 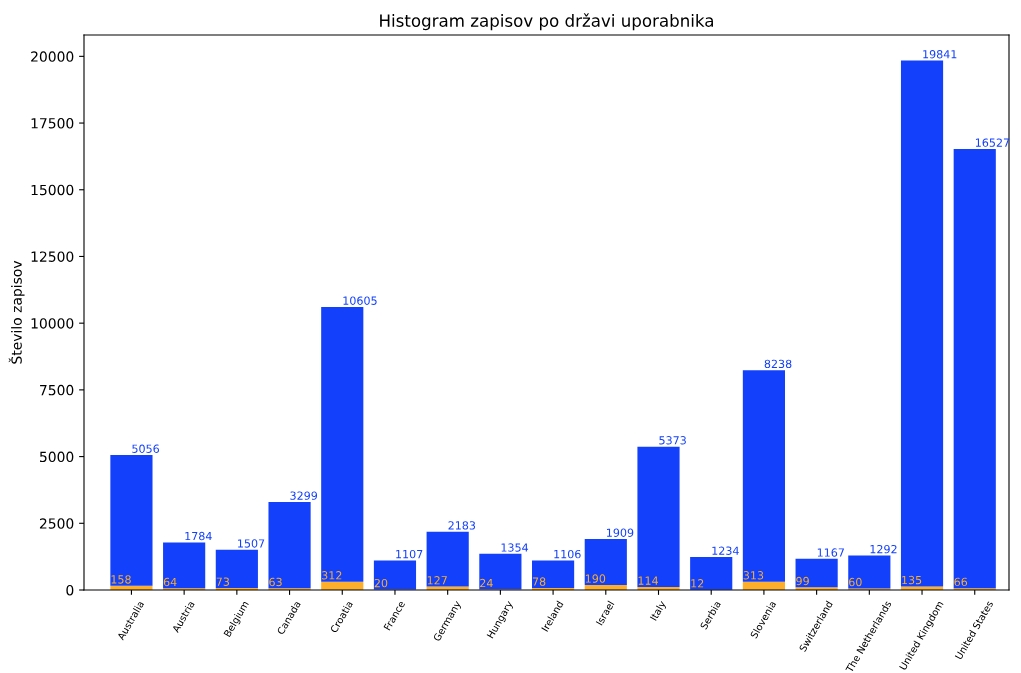 I want to click on data-label: 312, so click(x=332, y=575).